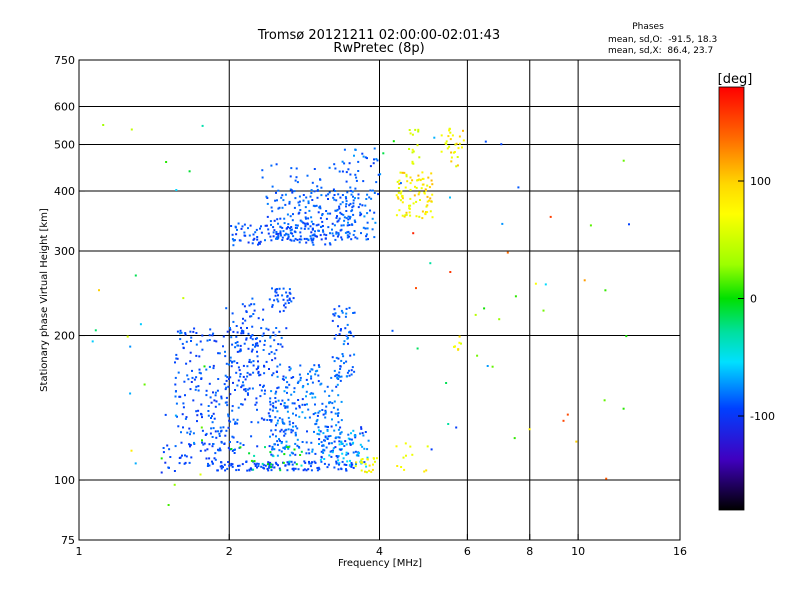 The height and width of the screenshot is (600, 800). Describe the element at coordinates (79, 551) in the screenshot. I see `x-tick-label: 1` at that location.